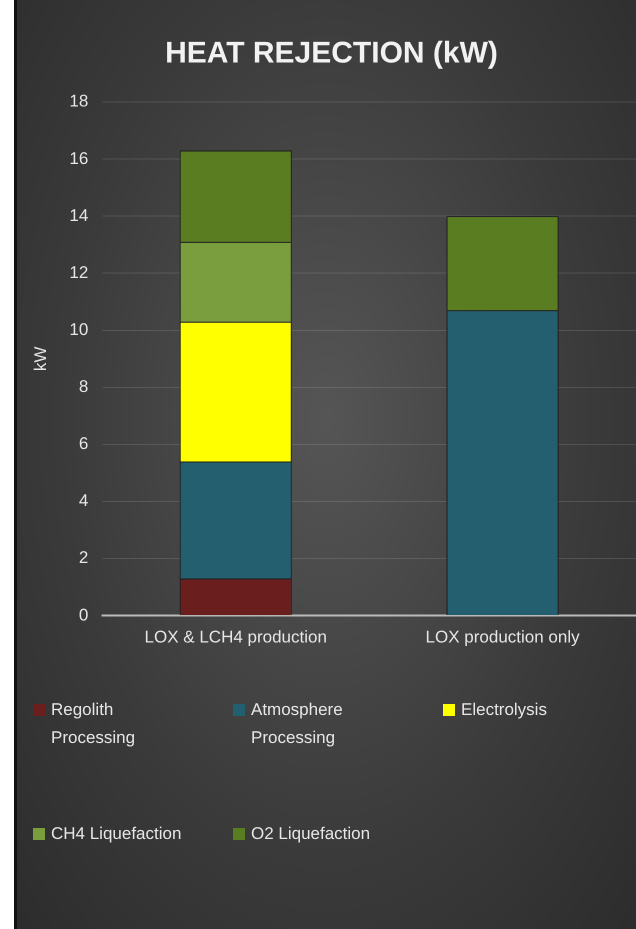 This screenshot has width=636, height=929. I want to click on y-axis-title: kW, so click(40, 359).